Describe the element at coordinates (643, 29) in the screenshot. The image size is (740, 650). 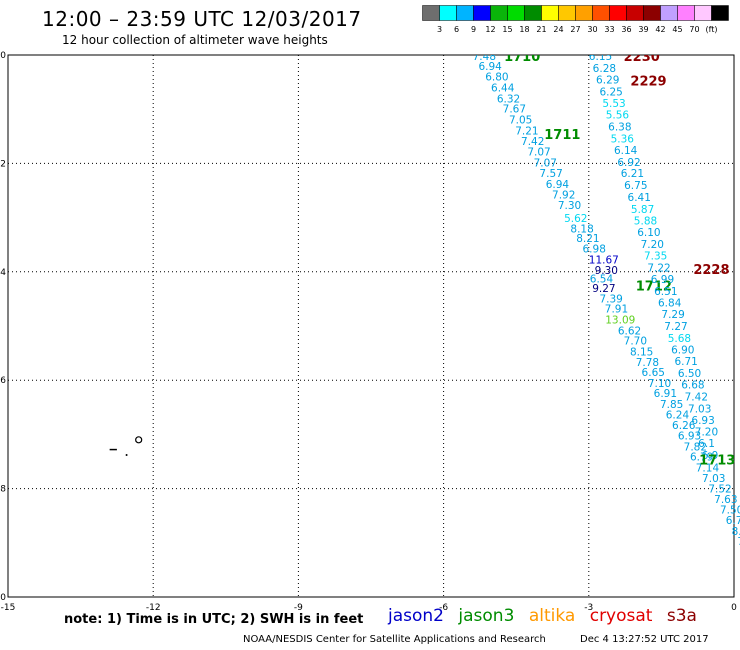
I see `colorbar-label: 39` at that location.